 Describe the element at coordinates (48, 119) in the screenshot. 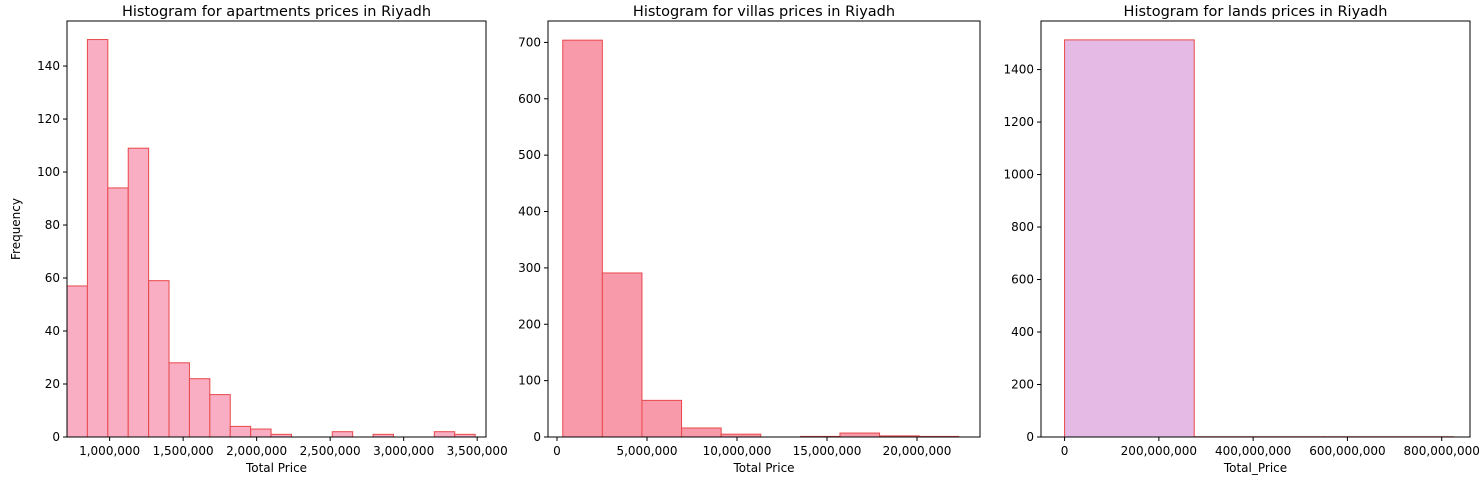

I see `apartments-y-tick-label: 120` at that location.